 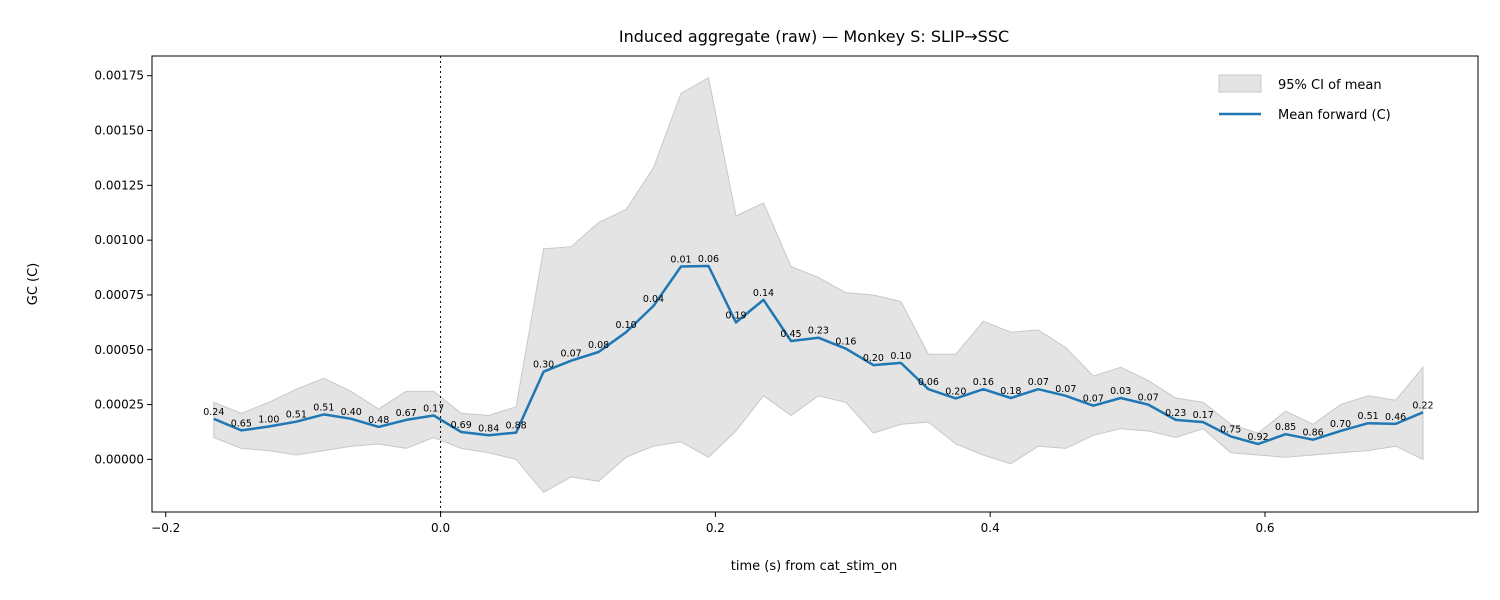 What do you see at coordinates (1264, 528) in the screenshot?
I see `x-tick-label: 0.6` at bounding box center [1264, 528].